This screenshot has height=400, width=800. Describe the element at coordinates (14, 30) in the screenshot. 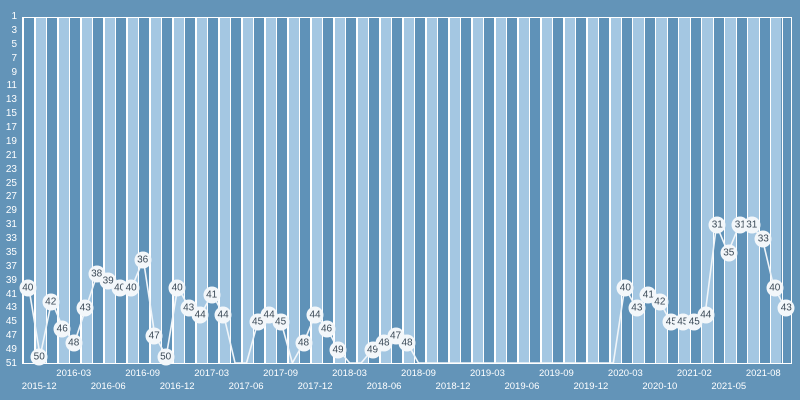

I see `y-tick-label: 3` at that location.